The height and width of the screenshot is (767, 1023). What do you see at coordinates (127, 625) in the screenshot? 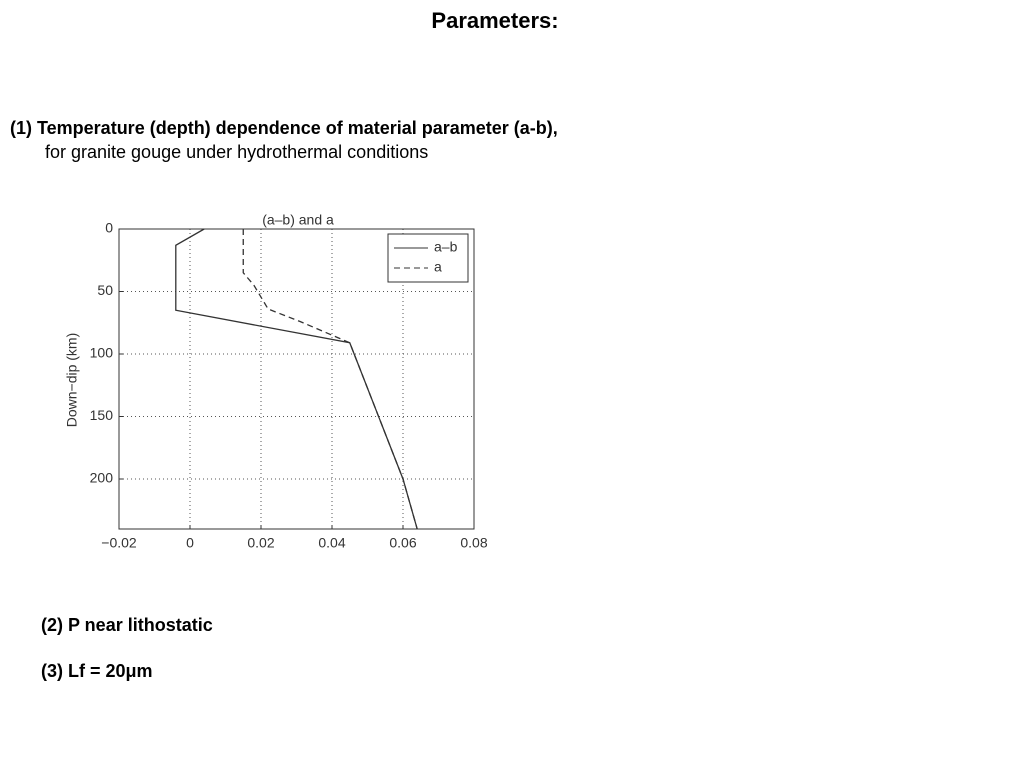
I see `item-heading: (2) P near lithostatic` at bounding box center [127, 625].